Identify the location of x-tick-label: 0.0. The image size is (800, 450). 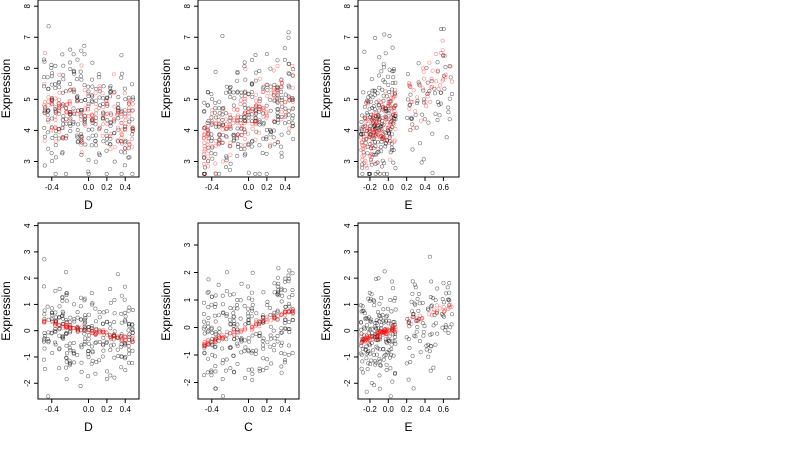
(89, 409).